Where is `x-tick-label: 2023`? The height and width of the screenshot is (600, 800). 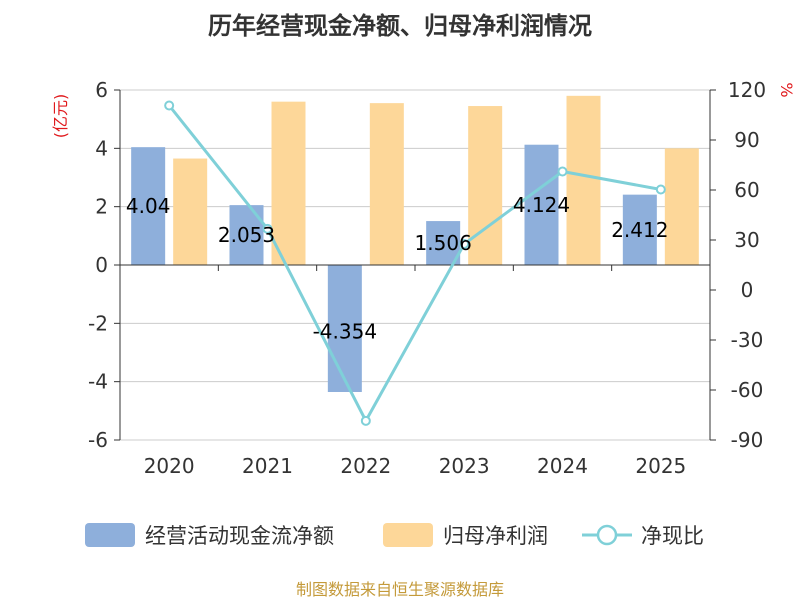 x-tick-label: 2023 is located at coordinates (464, 466).